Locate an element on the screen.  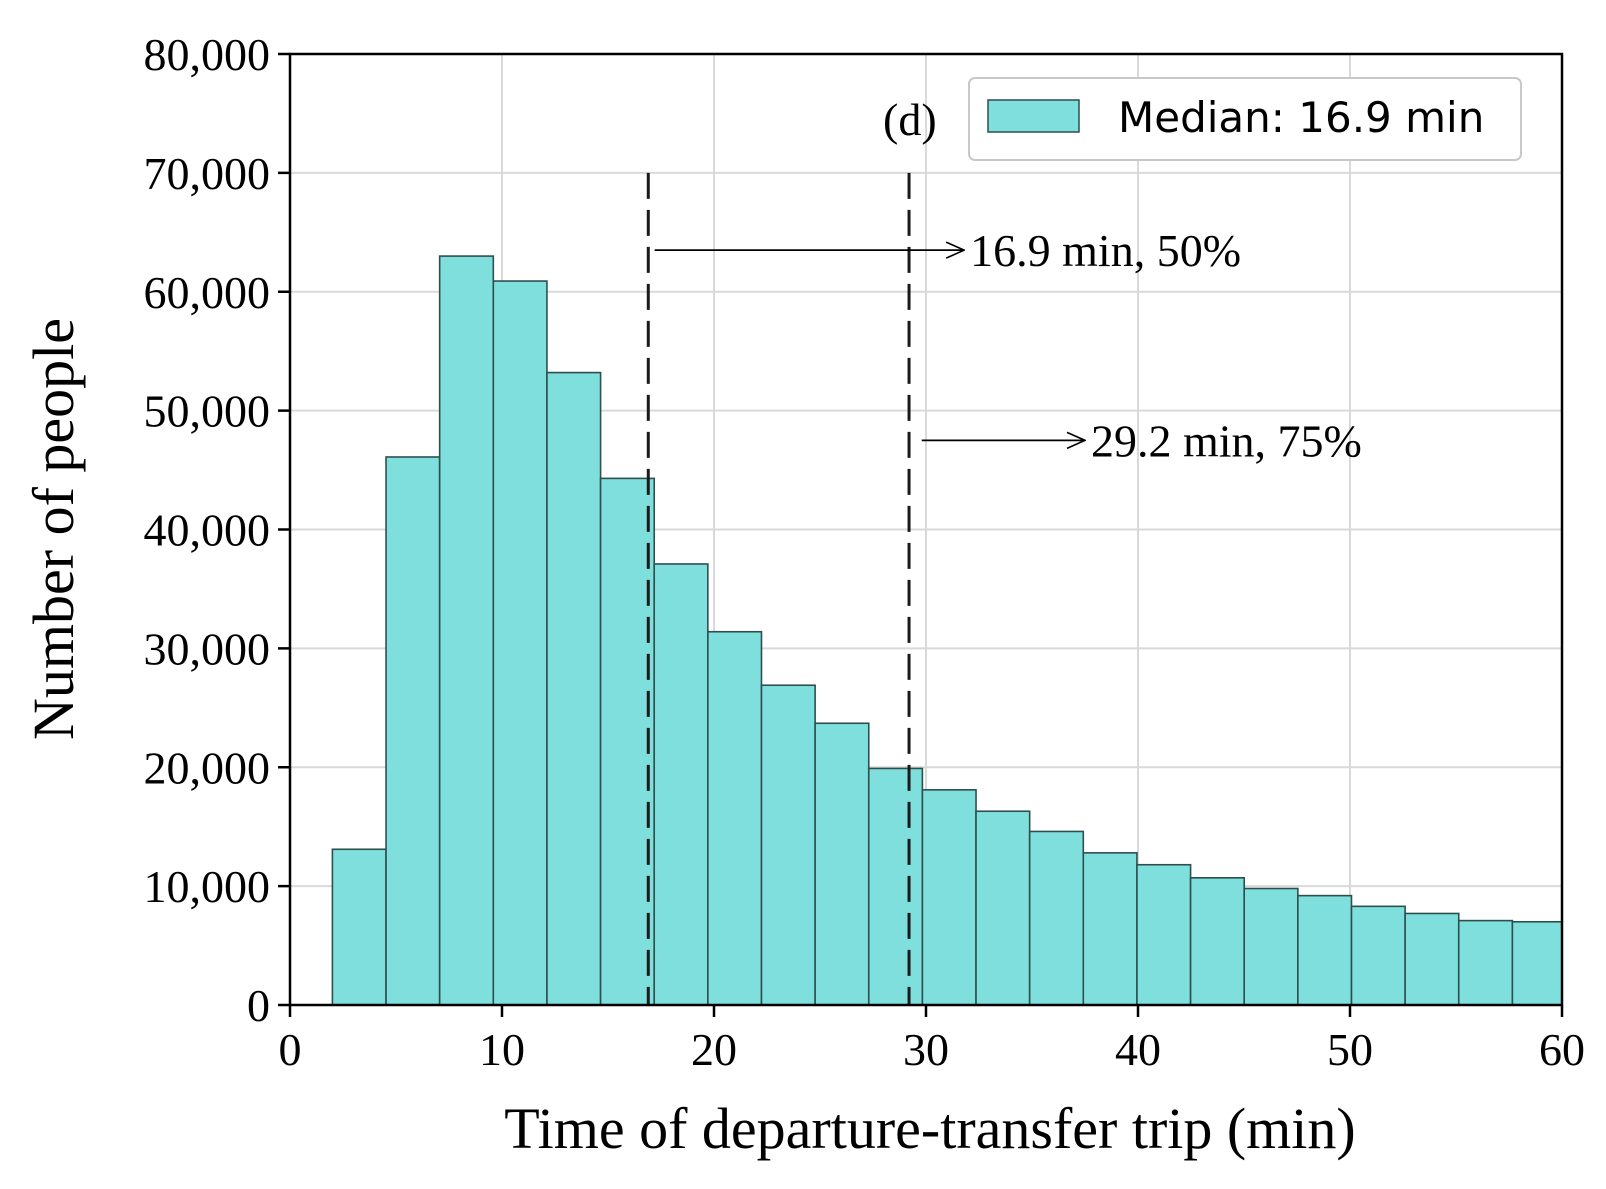
y-tick-label: 30,000 is located at coordinates (207, 648).